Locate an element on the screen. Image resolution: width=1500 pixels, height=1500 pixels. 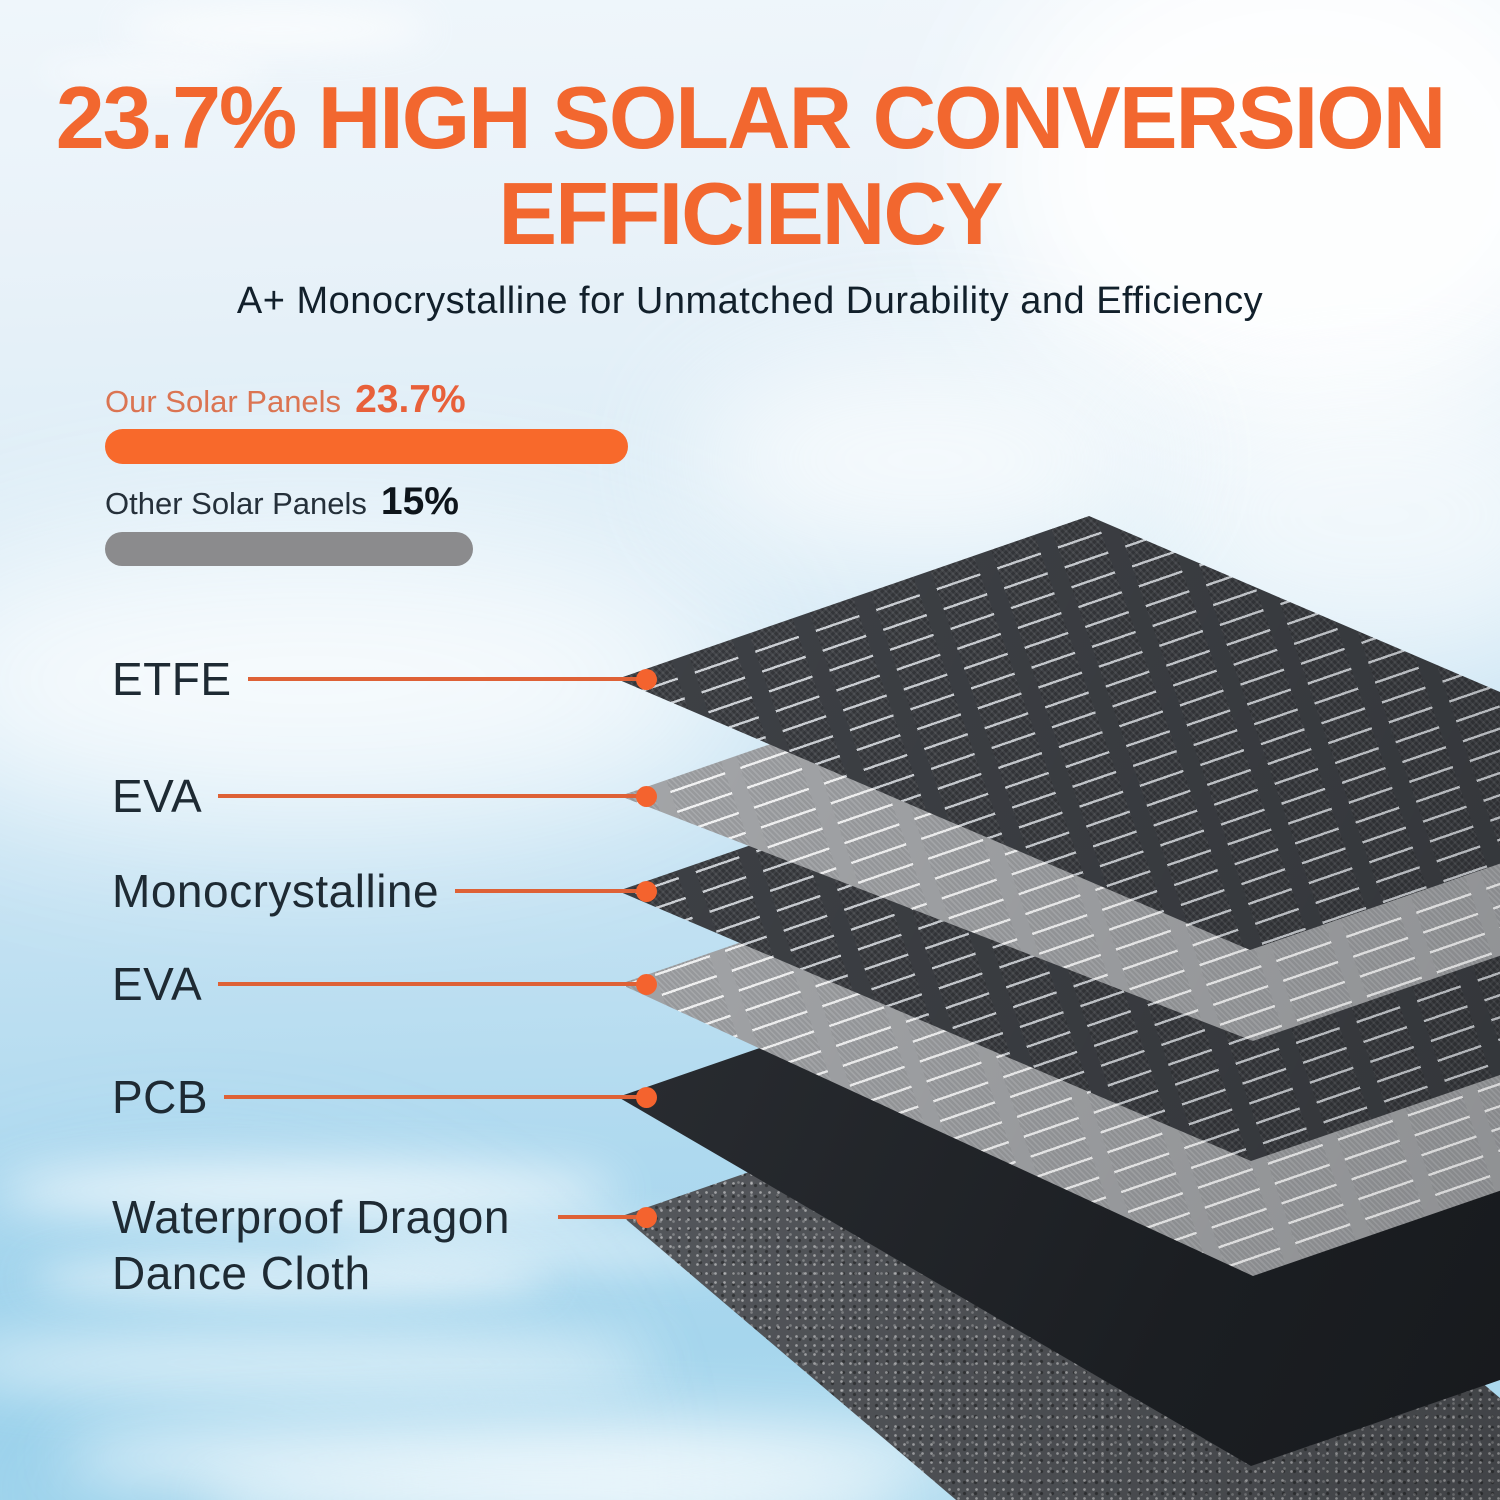
callout-eva-top-label: EVA is located at coordinates (157, 796).